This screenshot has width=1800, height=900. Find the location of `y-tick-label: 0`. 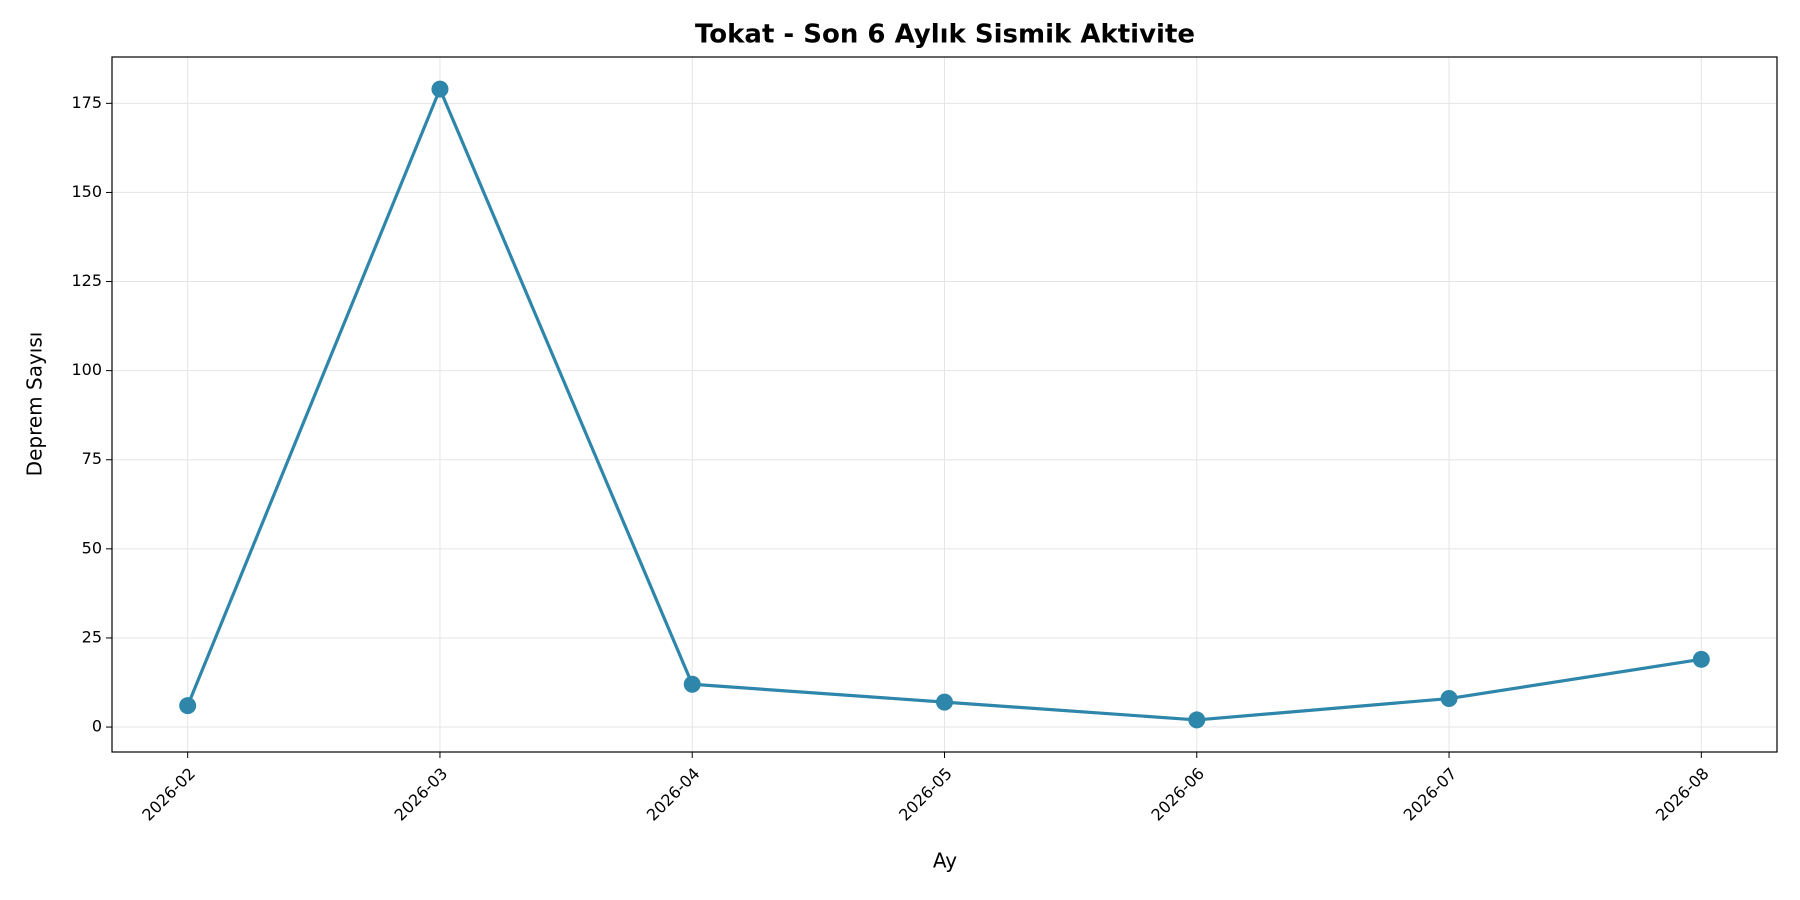

y-tick-label: 0 is located at coordinates (97, 726).